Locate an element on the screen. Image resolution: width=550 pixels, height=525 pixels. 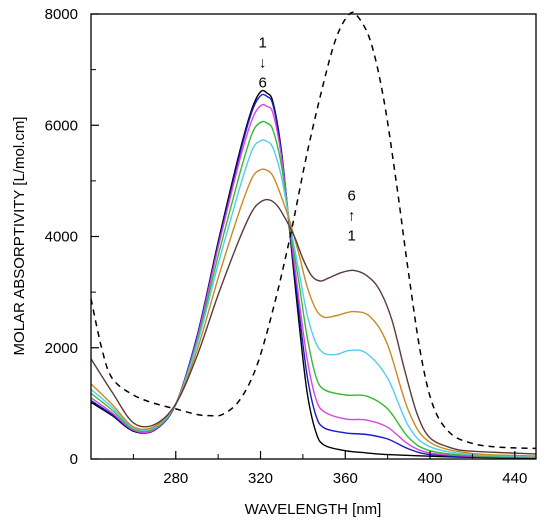
y-tick-label: 6000 is located at coordinates (61, 125).